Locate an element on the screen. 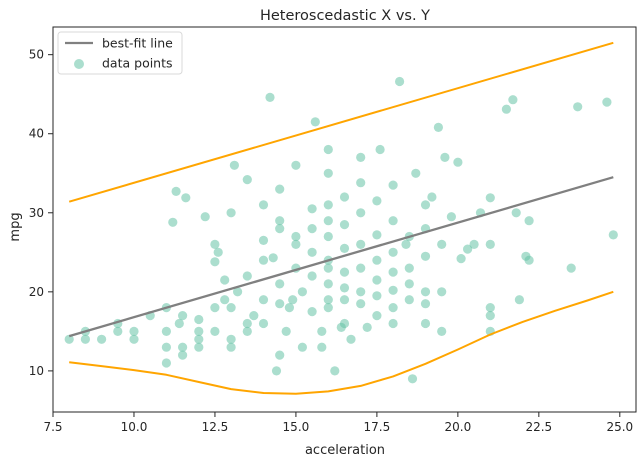 Image resolution: width=641 pixels, height=464 pixels. y-tick-label: 30 is located at coordinates (36, 213).